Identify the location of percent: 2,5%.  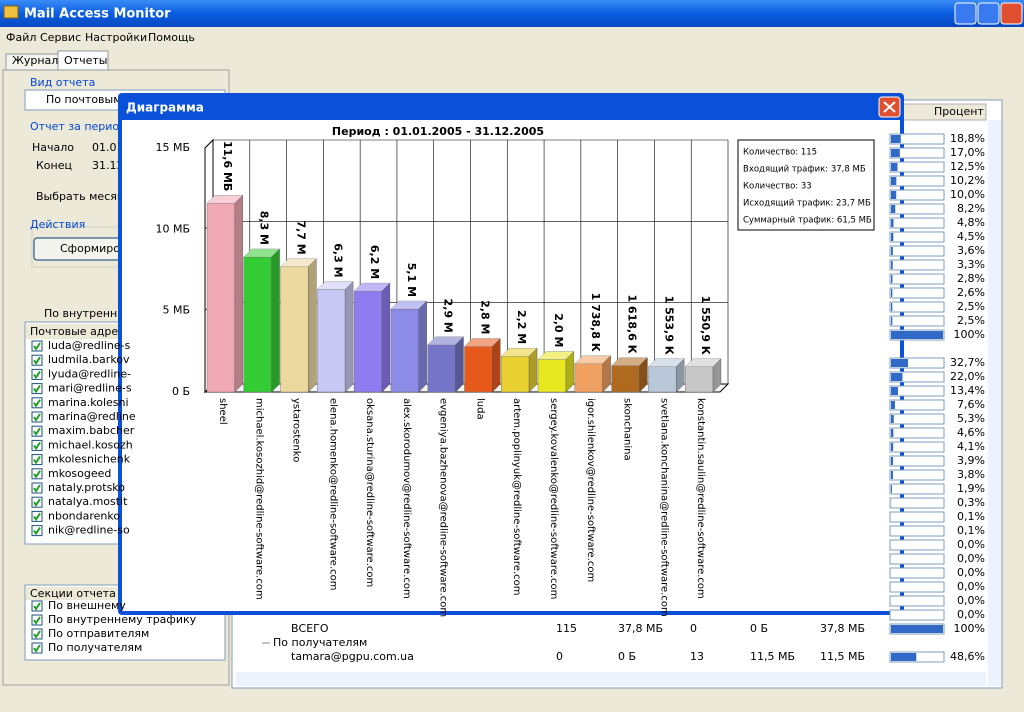
(971, 306).